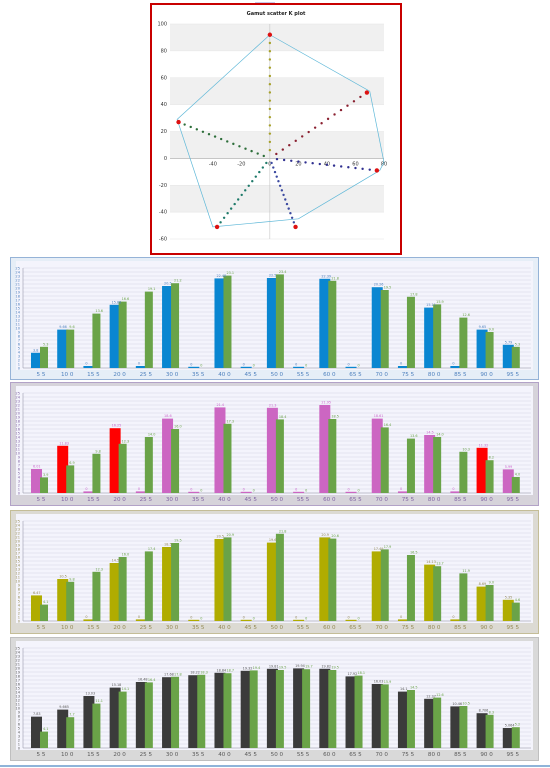  What do you see at coordinates (414, 553) in the screenshot?
I see `bar-label-2: 16.5` at bounding box center [414, 553].